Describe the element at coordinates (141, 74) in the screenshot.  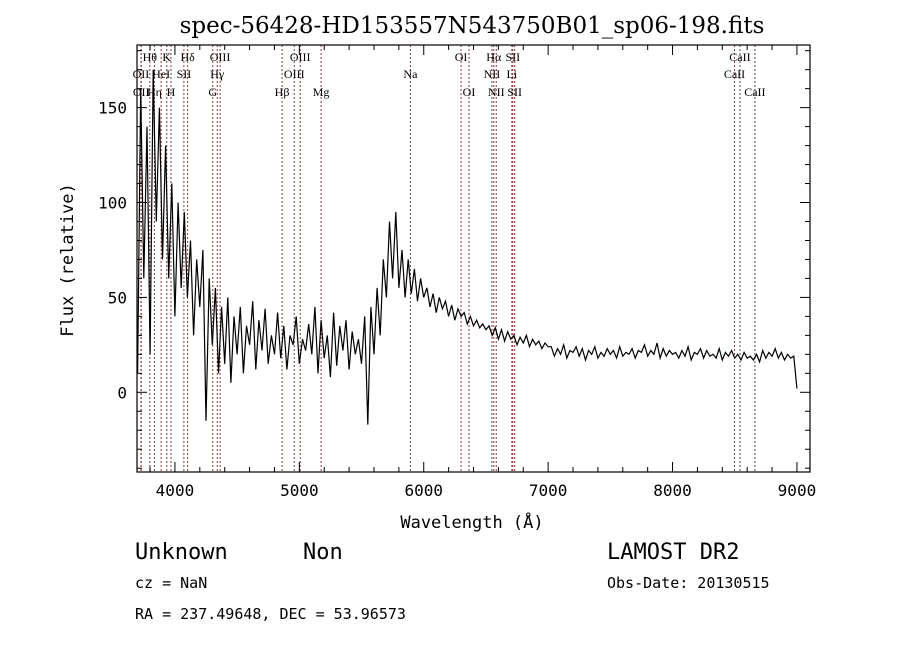
I see `line-label: OII` at that location.